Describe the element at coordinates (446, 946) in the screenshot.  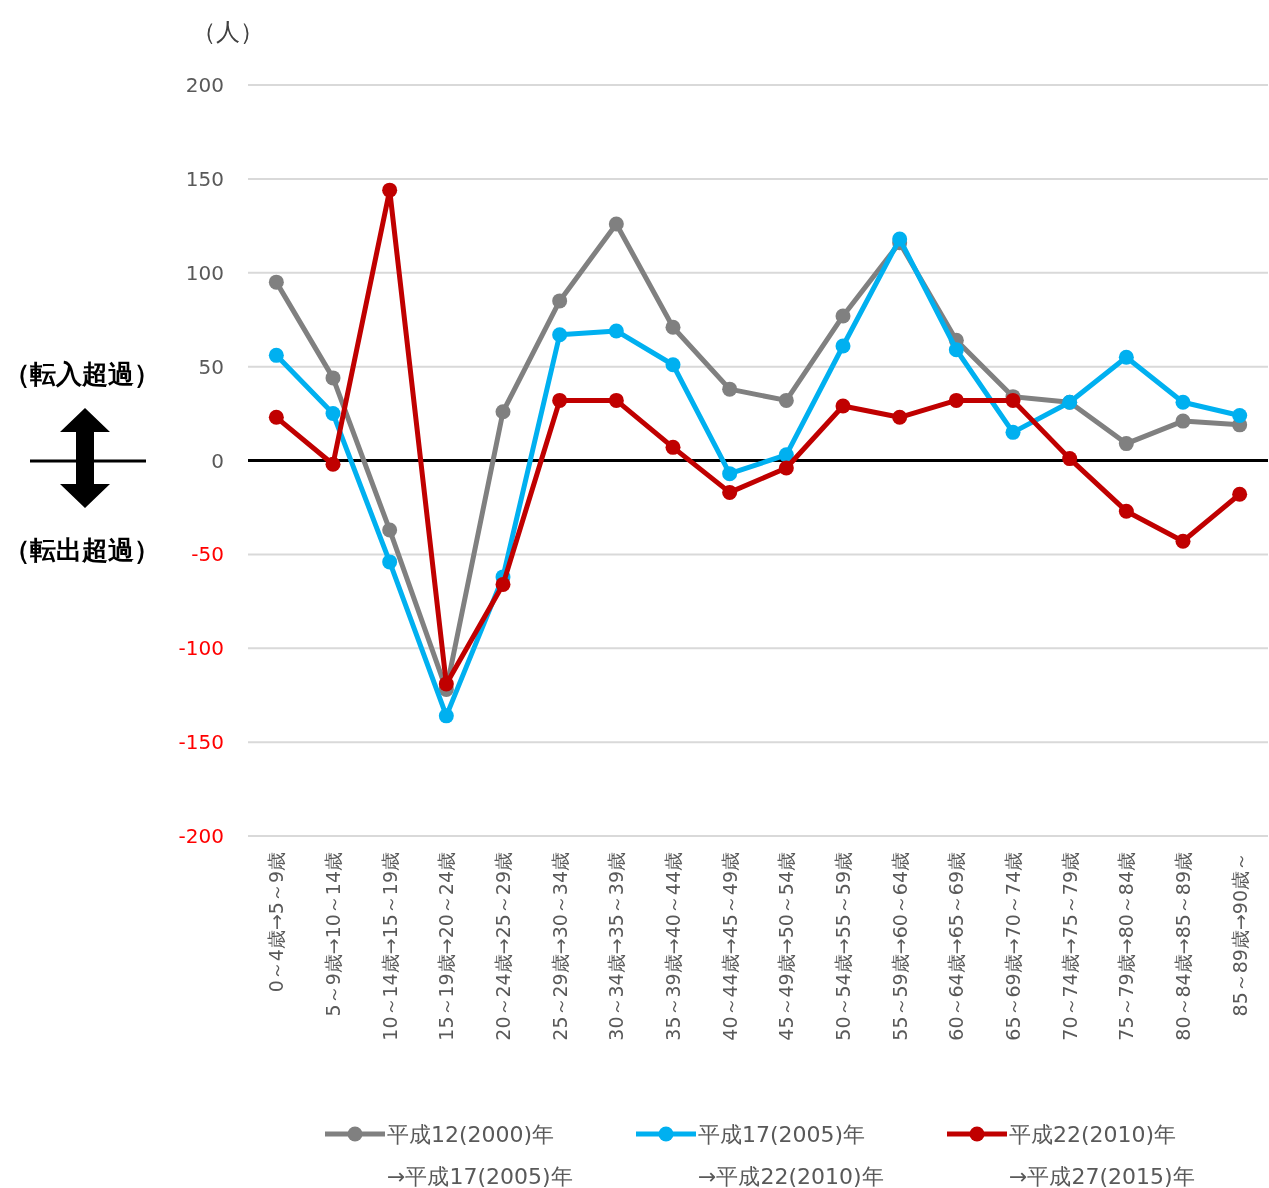
I see `x-tick-label: 15～19歳→20～24歳` at that location.